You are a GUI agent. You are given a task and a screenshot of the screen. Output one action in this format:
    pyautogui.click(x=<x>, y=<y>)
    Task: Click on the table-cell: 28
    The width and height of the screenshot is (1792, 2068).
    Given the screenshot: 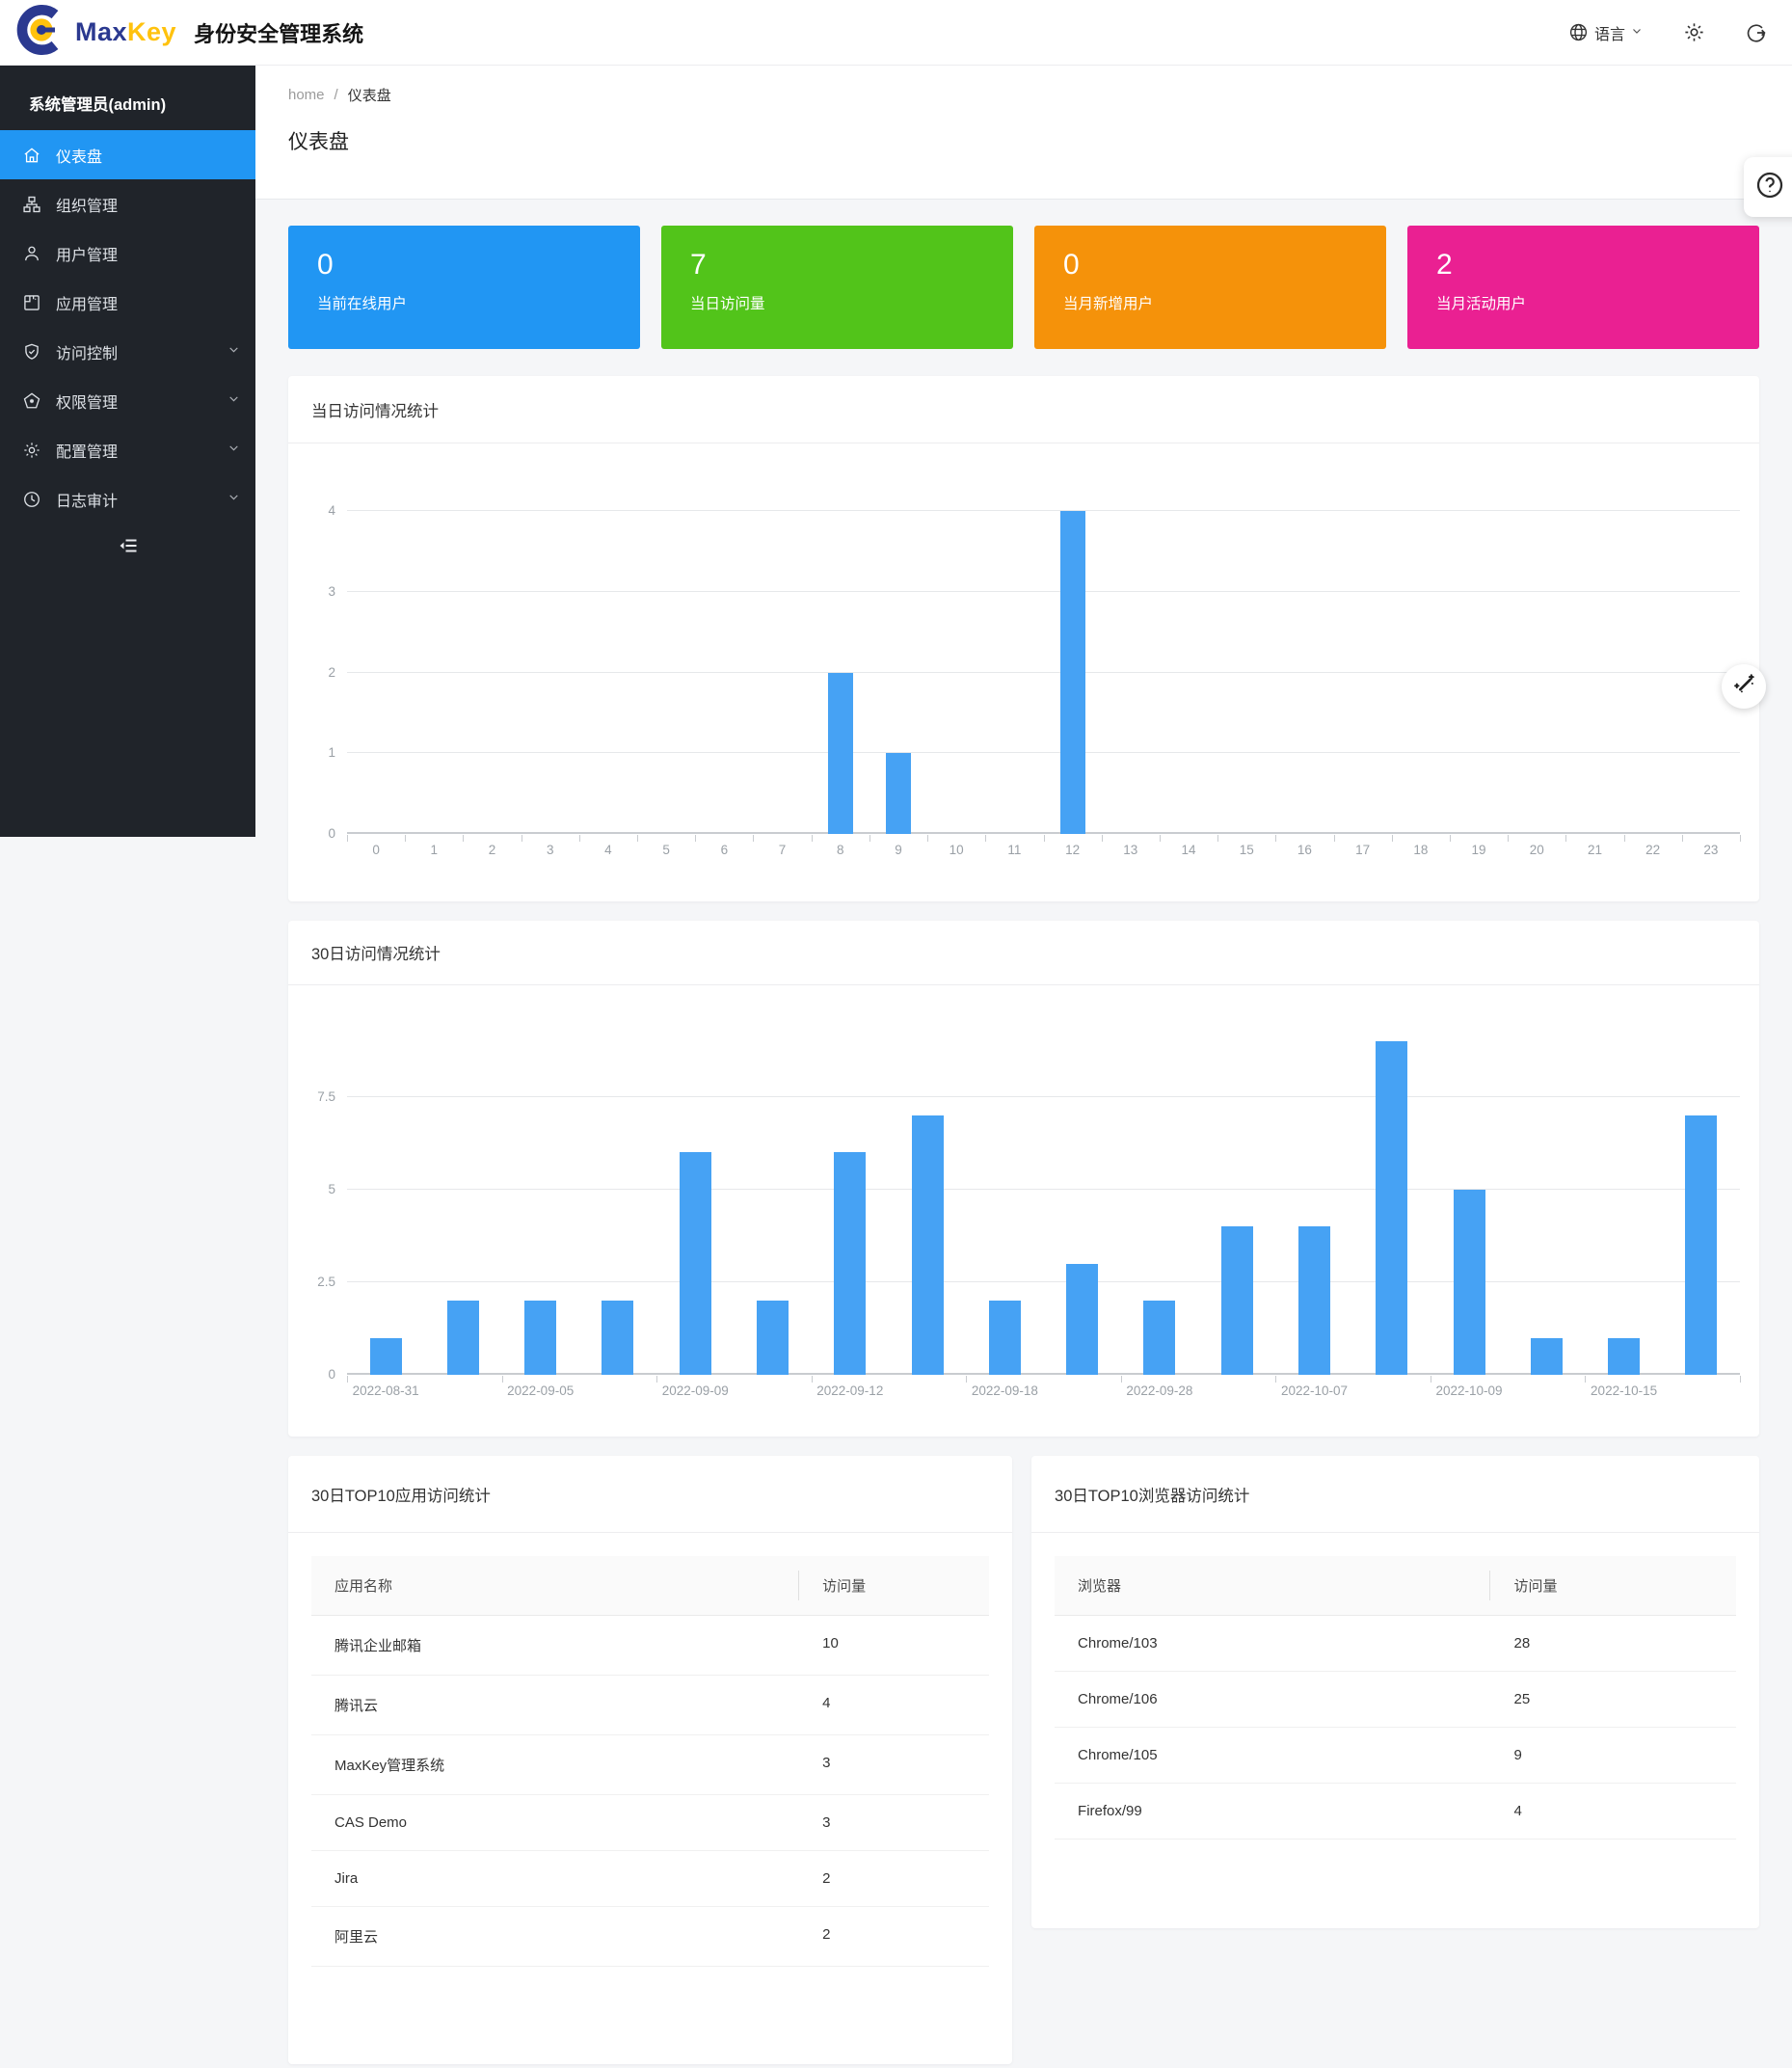 What is the action you would take?
    pyautogui.click(x=1522, y=1643)
    